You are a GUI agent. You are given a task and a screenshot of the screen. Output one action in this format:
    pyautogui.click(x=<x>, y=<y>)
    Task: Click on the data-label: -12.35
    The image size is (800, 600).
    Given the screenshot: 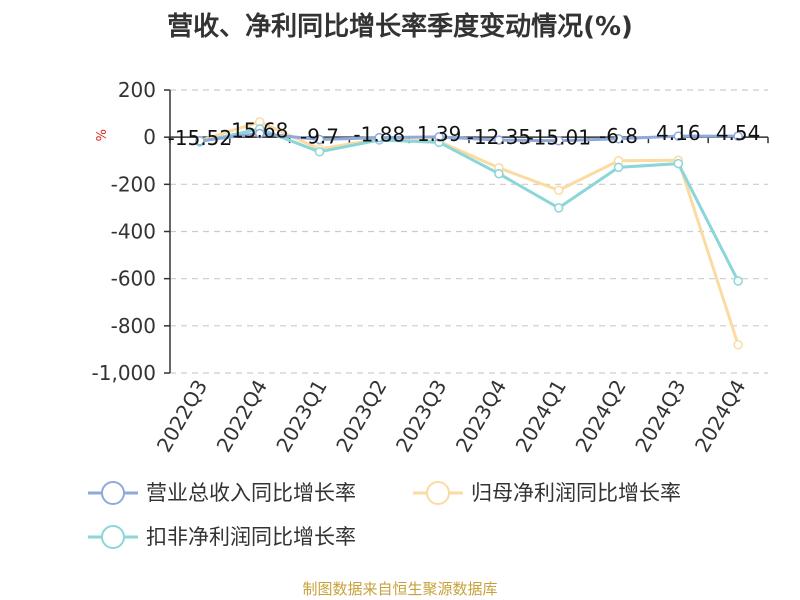 What is the action you would take?
    pyautogui.click(x=499, y=137)
    